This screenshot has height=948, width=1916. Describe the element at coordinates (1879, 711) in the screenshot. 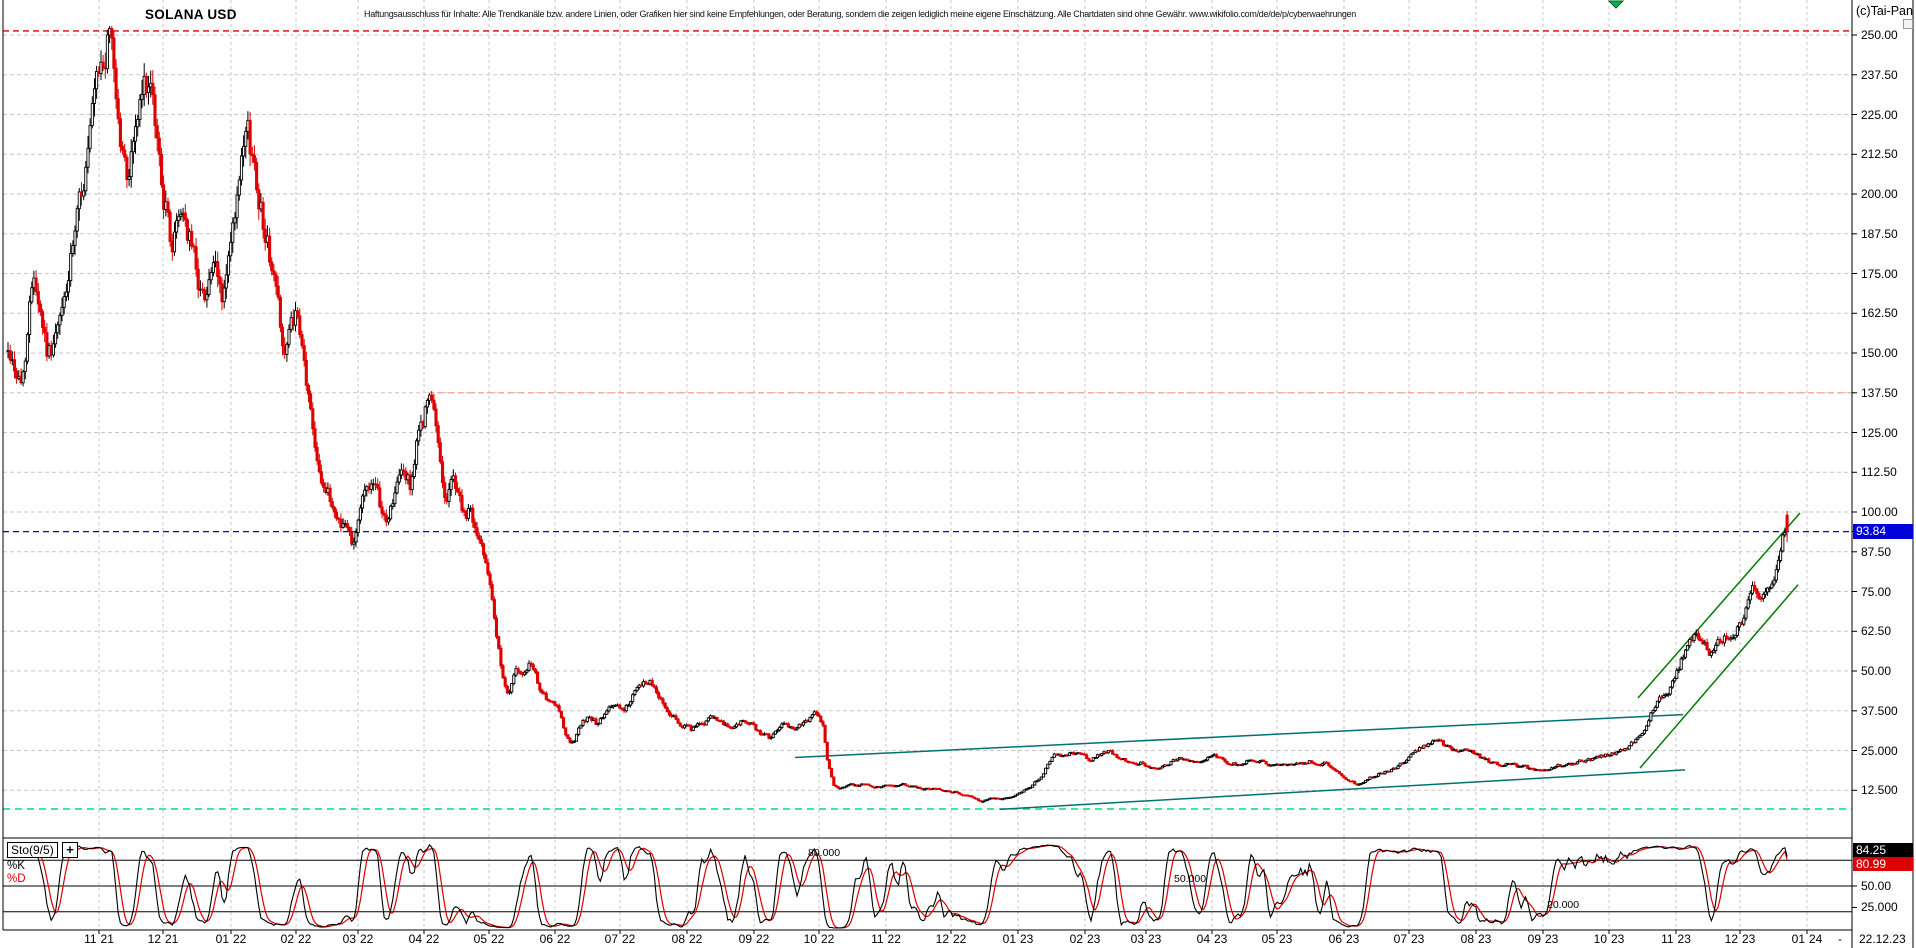

I see `price-axis-label: 37.500` at that location.